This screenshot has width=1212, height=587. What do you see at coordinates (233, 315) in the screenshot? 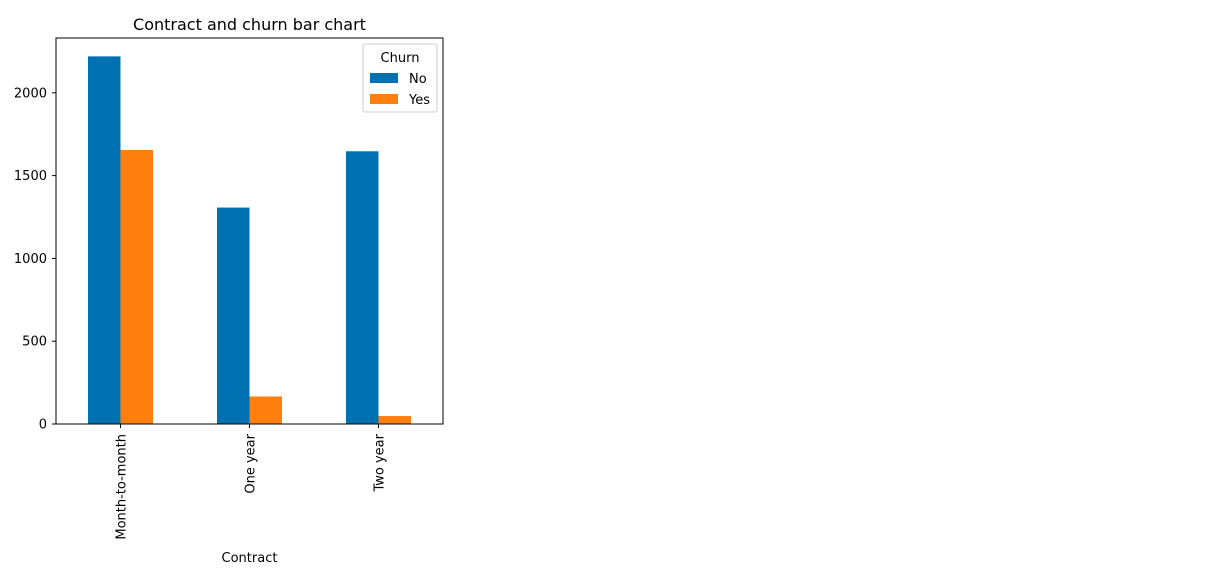
I see `bar-one-year-no` at bounding box center [233, 315].